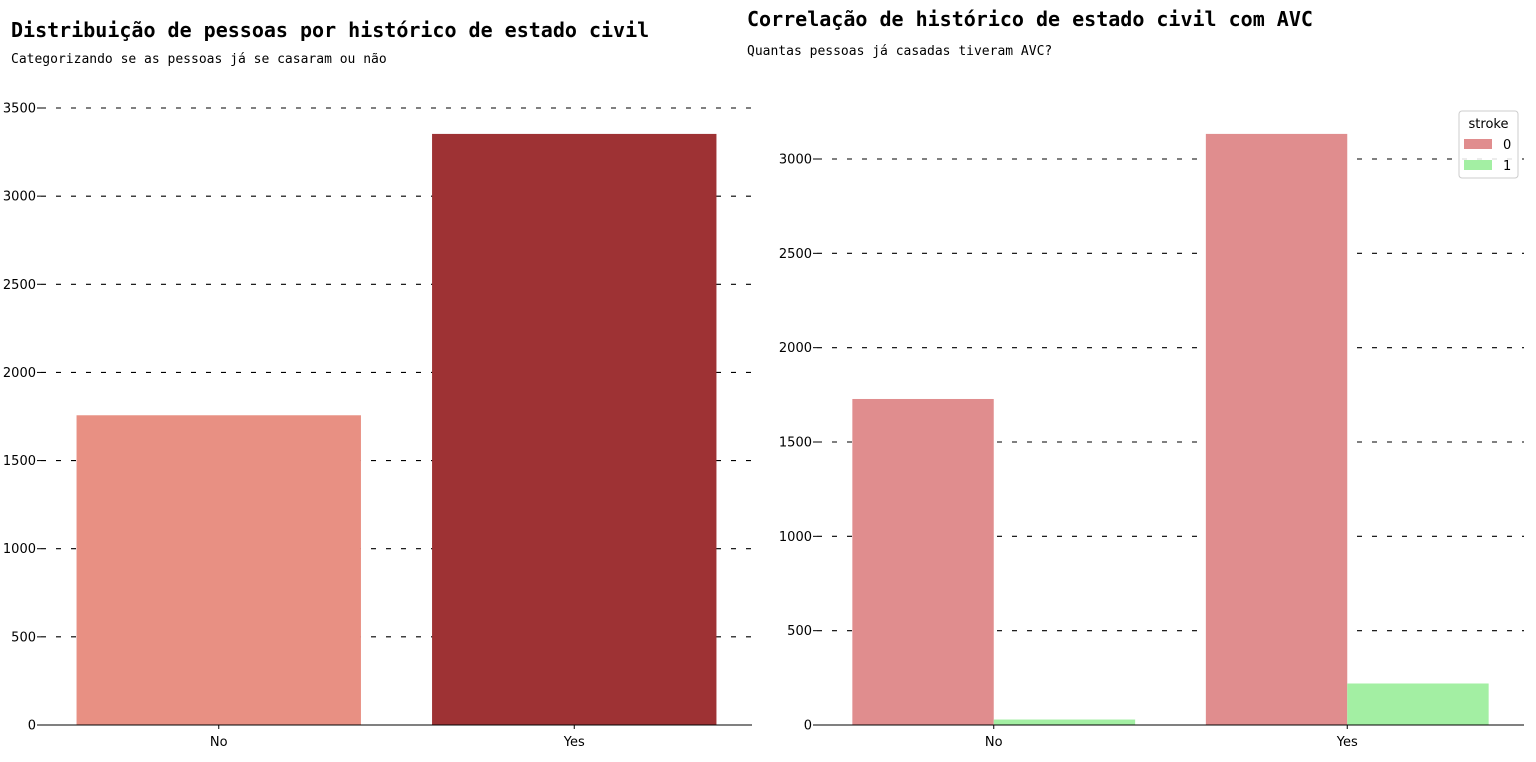 This screenshot has height=762, width=1536. What do you see at coordinates (795, 348) in the screenshot?
I see `chart-2-ytick-label: 2000` at bounding box center [795, 348].